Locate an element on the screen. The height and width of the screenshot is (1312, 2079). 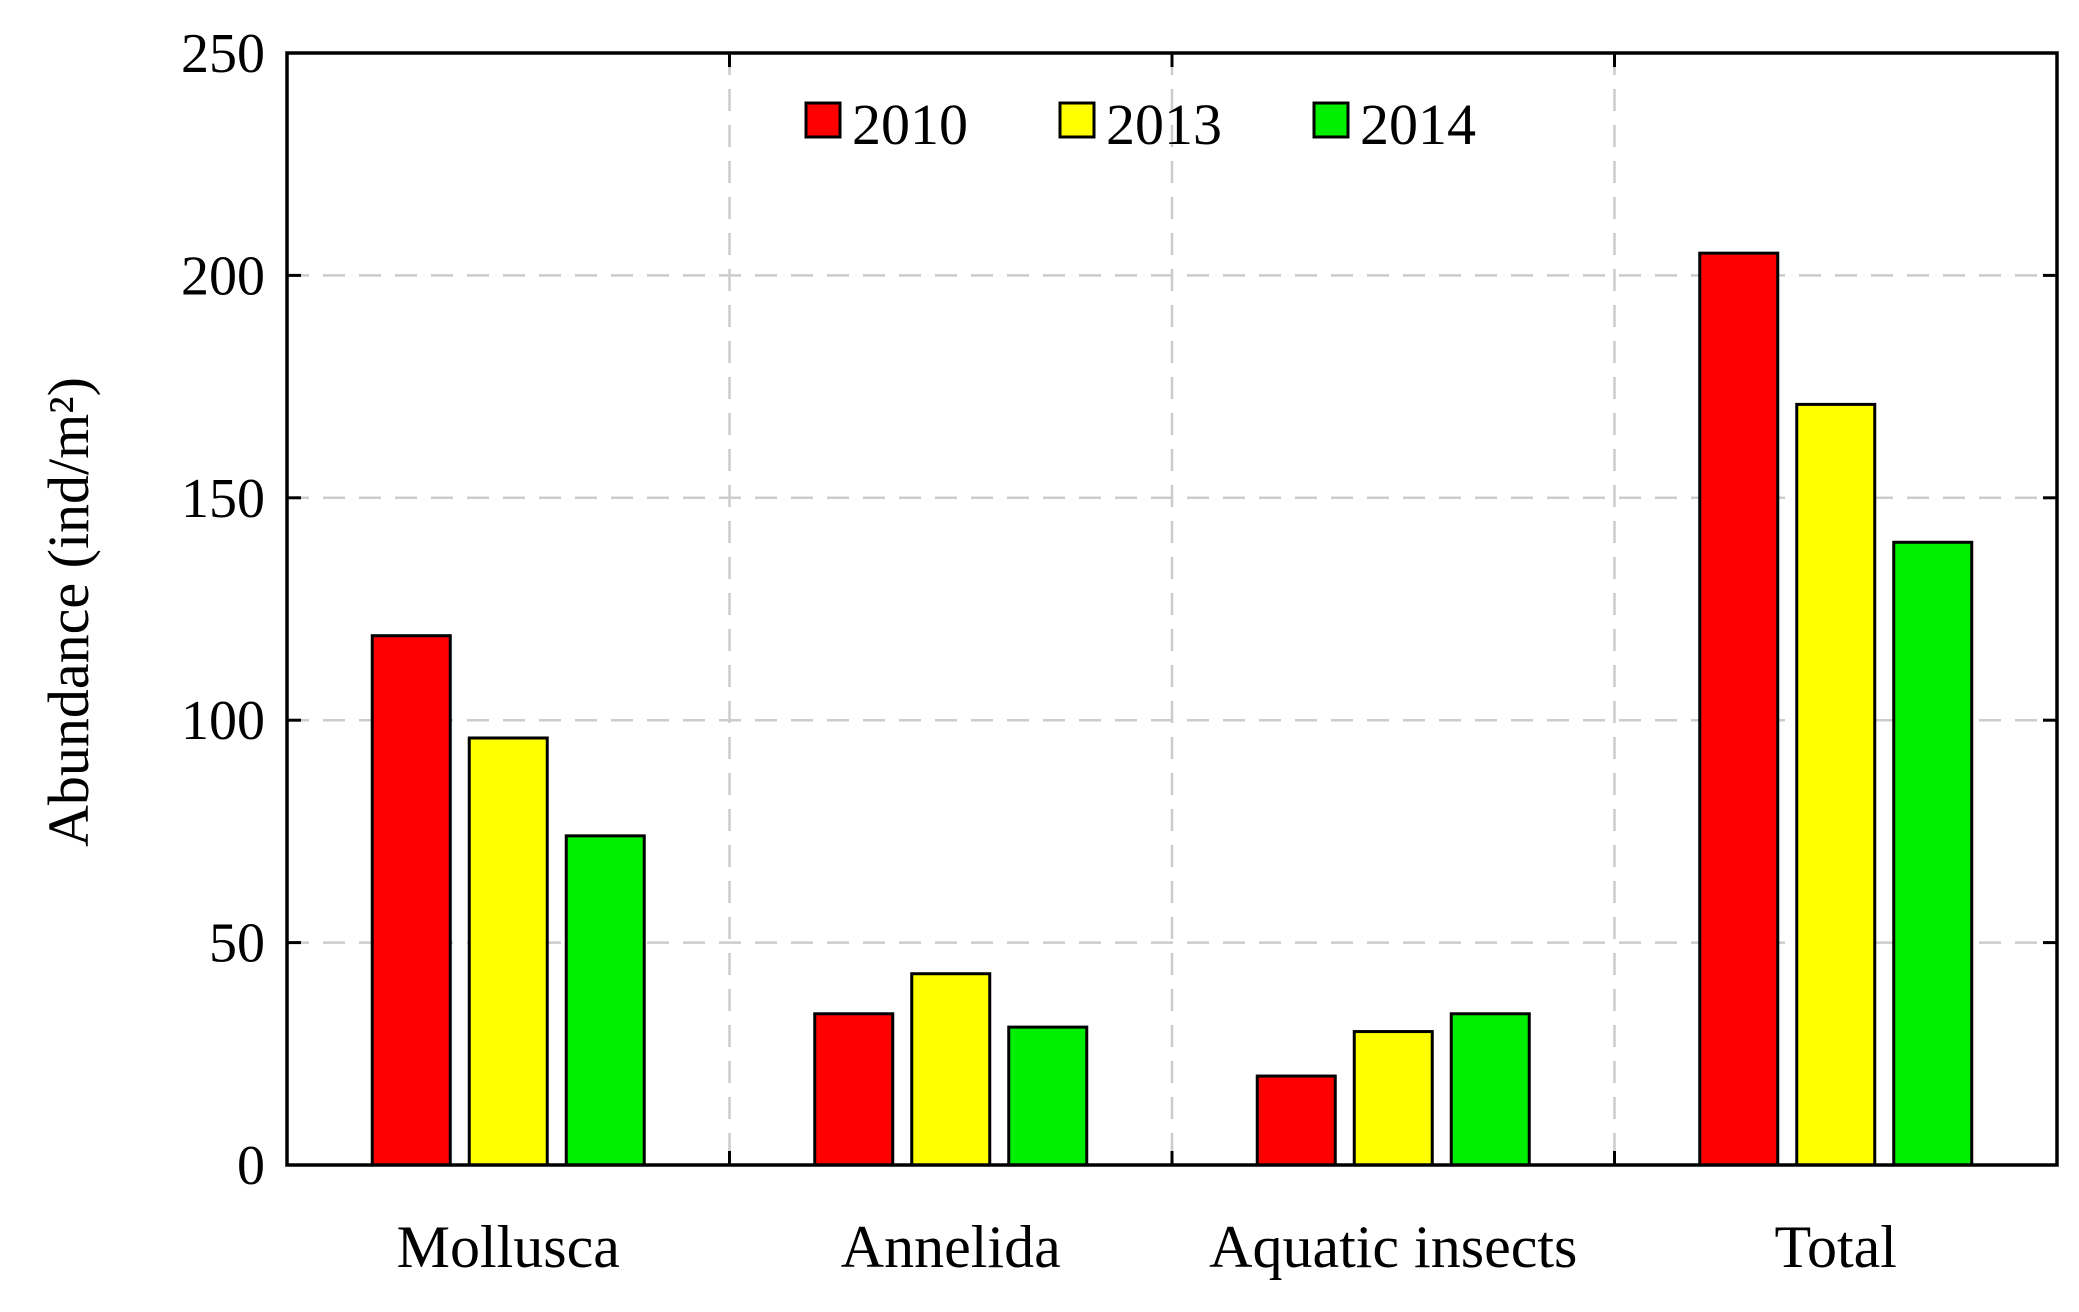
bar-mollusca-2014 is located at coordinates (605, 1000).